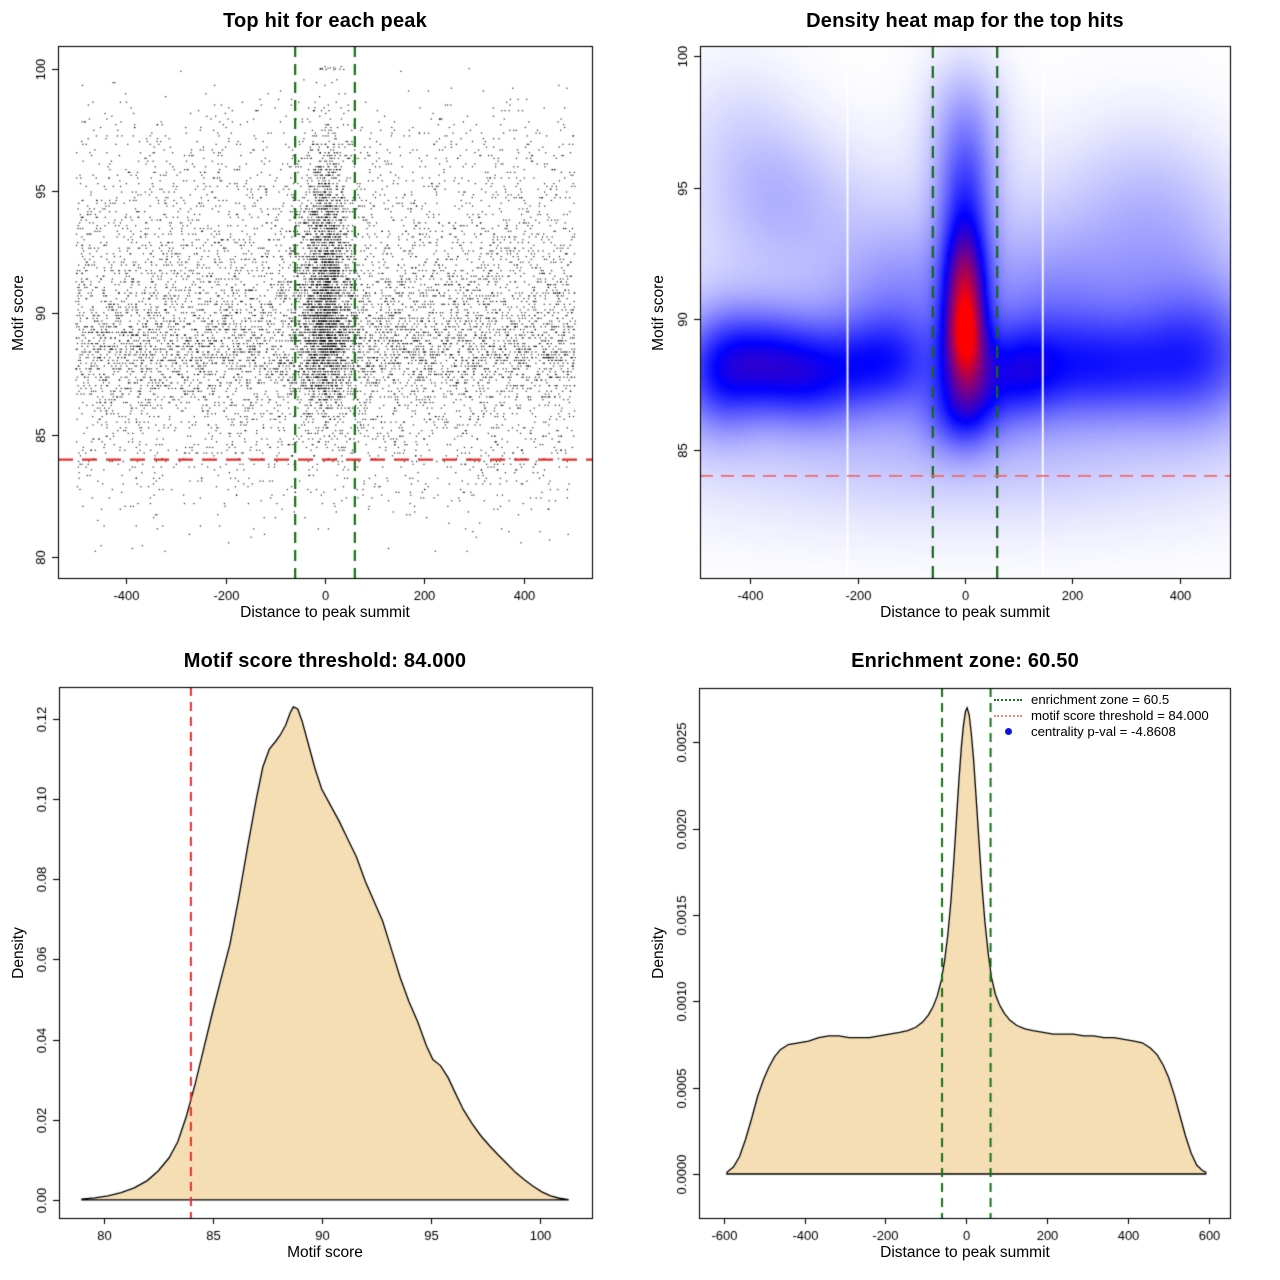 This screenshot has width=1280, height=1280. Describe the element at coordinates (325, 21) in the screenshot. I see `panel1-title: Top hit for each peak` at that location.